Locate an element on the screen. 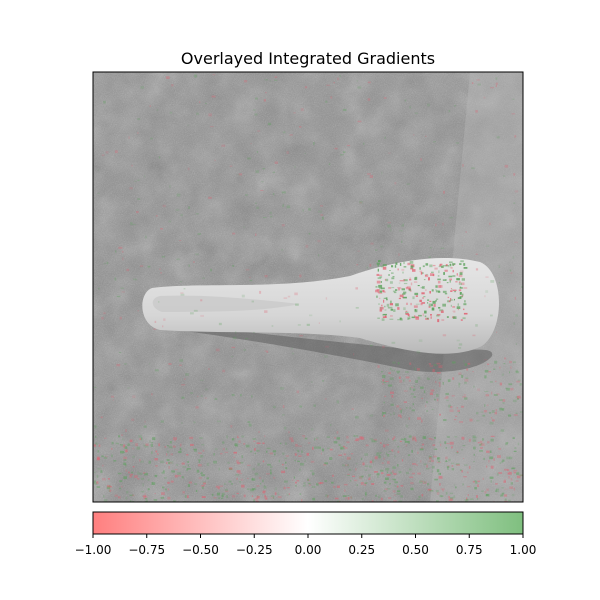 Image resolution: width=600 pixels, height=600 pixels. colorbar-ticks: −1.00 −0.75 −0.50 −0.25 0.00 0.25 0.50 0.75 1.00 is located at coordinates (306, 545).